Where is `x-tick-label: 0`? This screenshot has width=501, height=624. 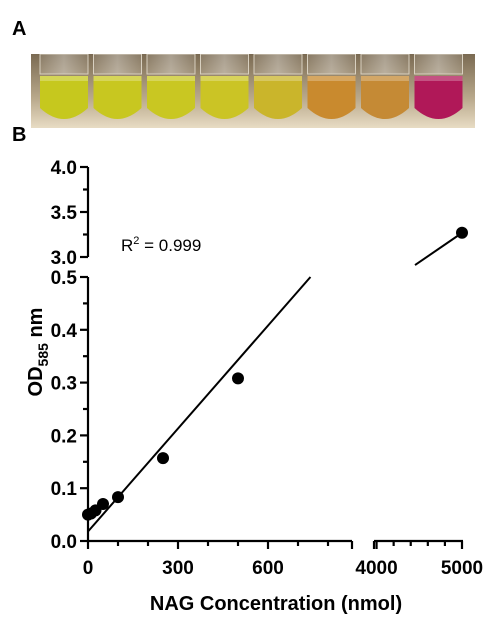 x-tick-label: 0 is located at coordinates (88, 568).